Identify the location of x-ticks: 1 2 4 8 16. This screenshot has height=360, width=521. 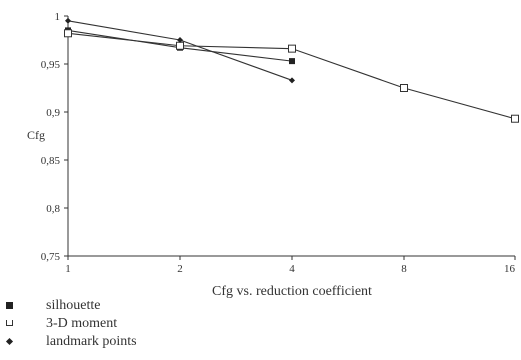
(290, 265).